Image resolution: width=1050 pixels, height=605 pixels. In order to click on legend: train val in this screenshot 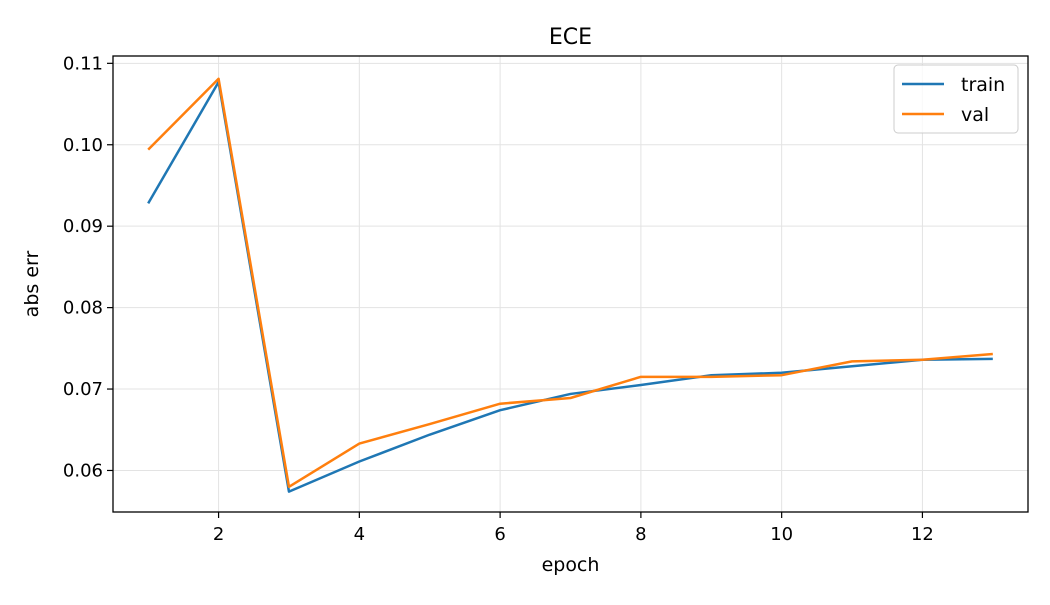, I will do `click(956, 99)`.